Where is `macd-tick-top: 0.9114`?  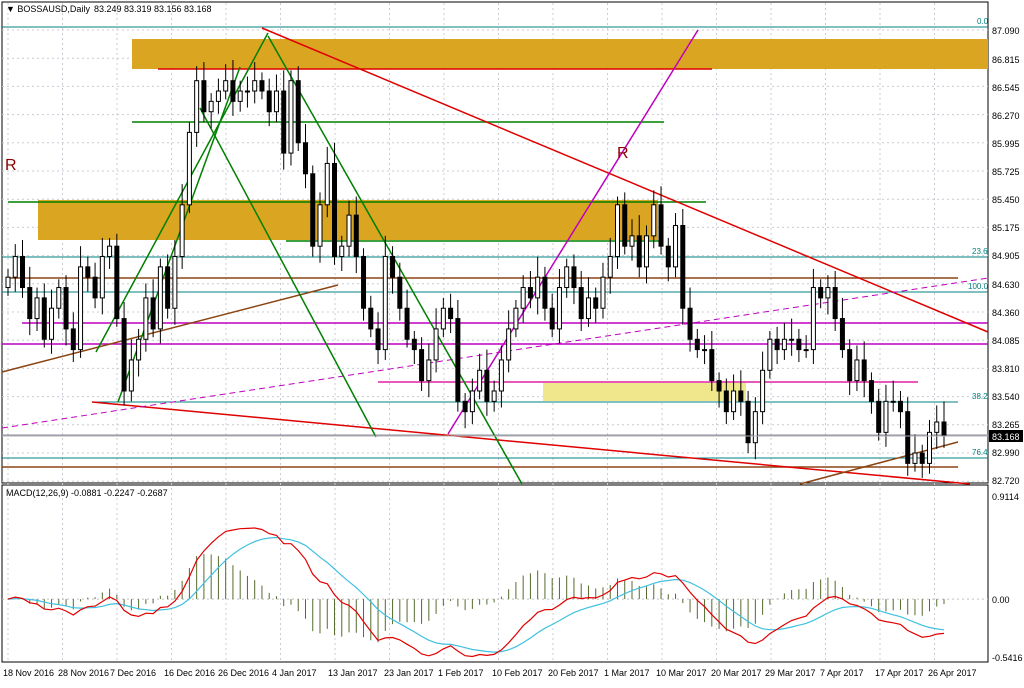 macd-tick-top: 0.9114 is located at coordinates (1005, 497).